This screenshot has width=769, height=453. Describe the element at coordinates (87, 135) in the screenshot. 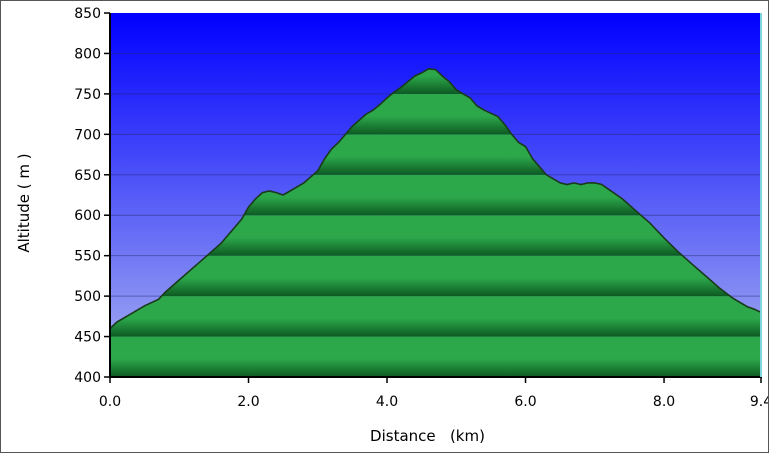

I see `y-tick-label: 700` at that location.